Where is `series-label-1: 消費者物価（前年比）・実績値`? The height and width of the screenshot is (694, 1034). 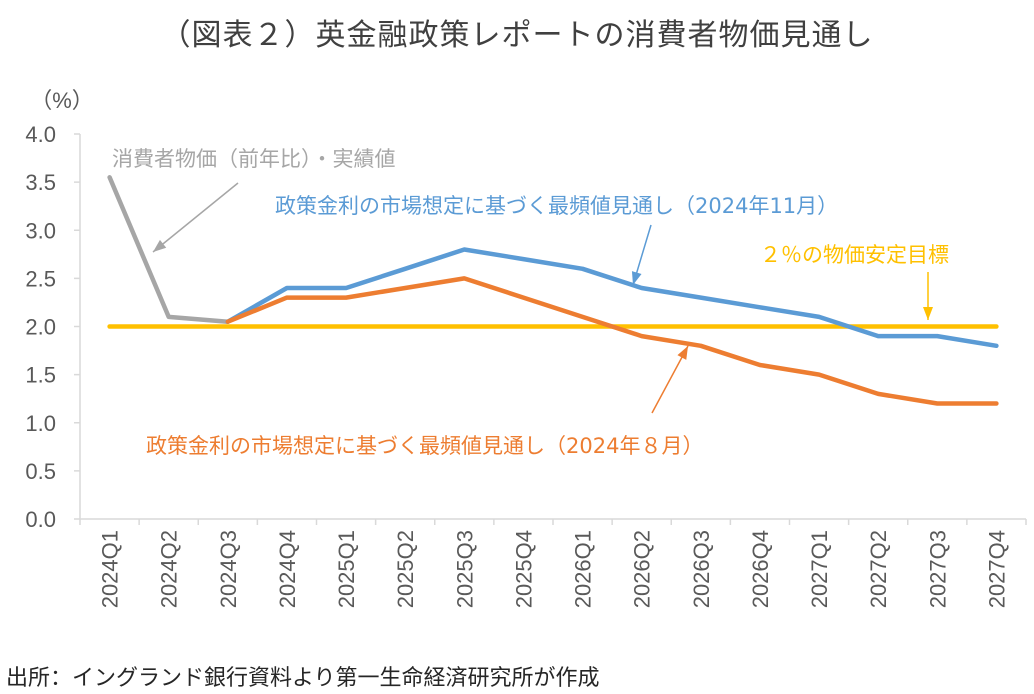 series-label-1: 消費者物価（前年比）・実績値 is located at coordinates (254, 159).